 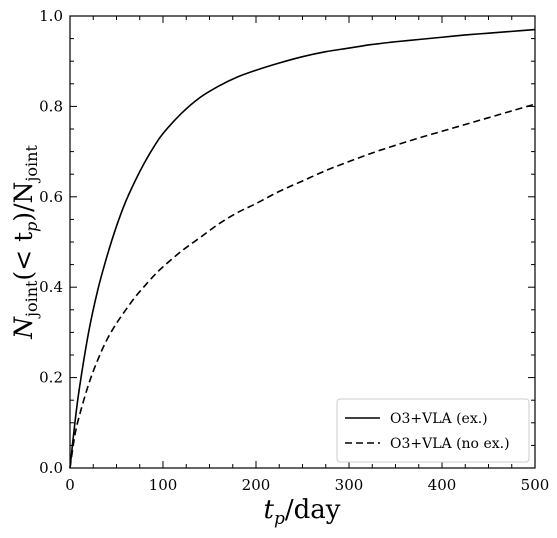 I want to click on y-axis-label-s3: joint, so click(x=31, y=164).